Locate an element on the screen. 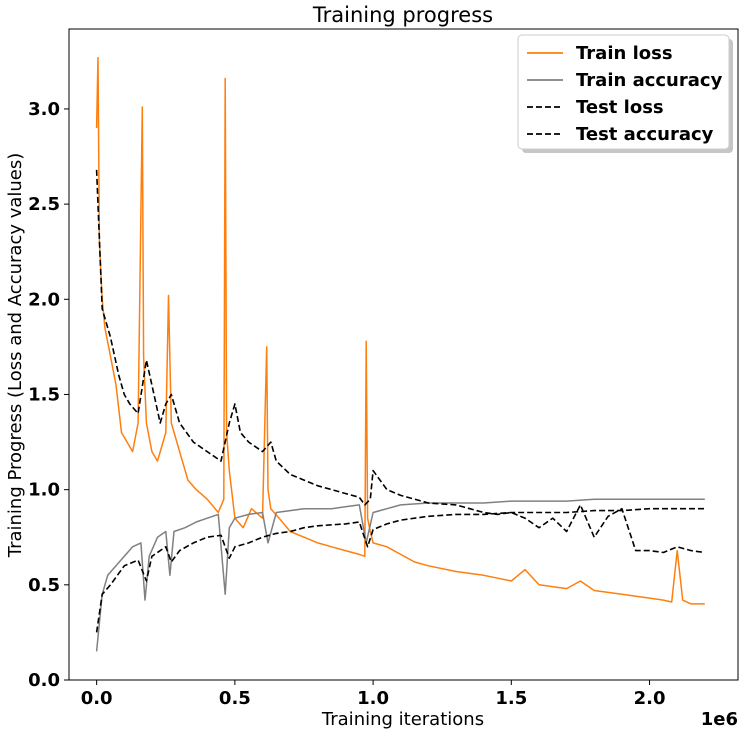 This screenshot has height=735, width=744. legend-label-3: Test accuracy is located at coordinates (645, 134).